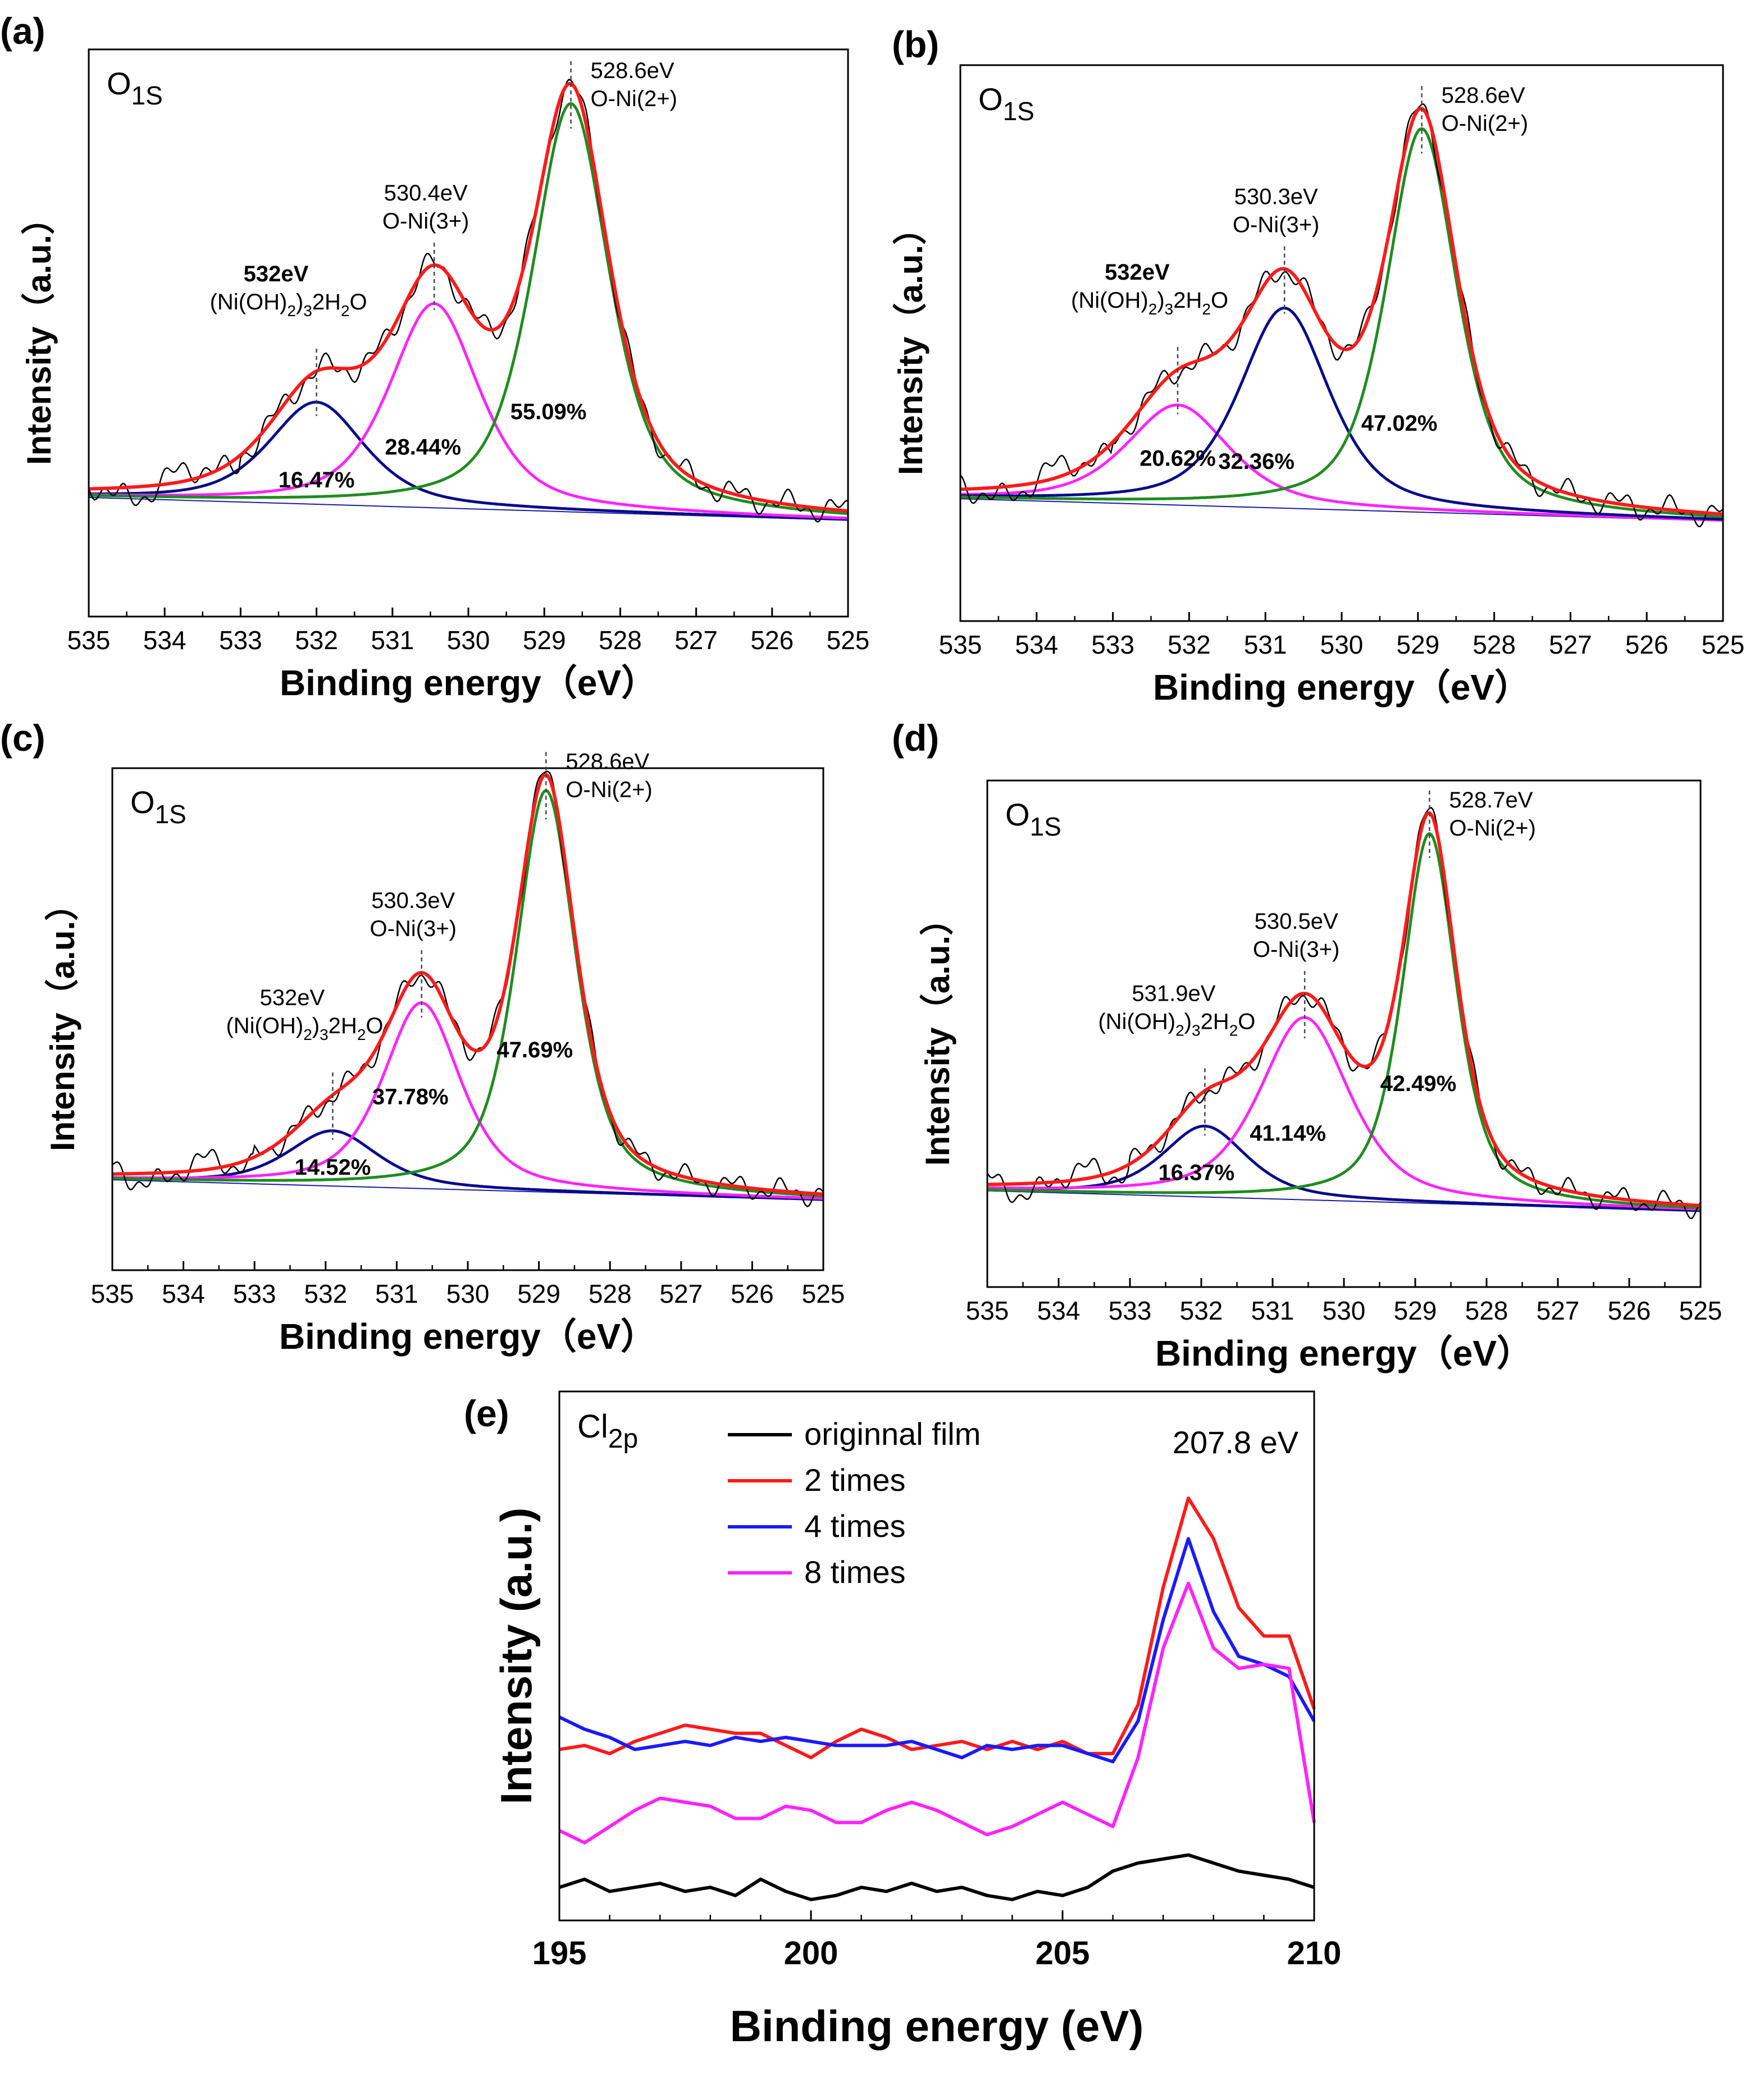 The width and height of the screenshot is (1764, 2099). I want to click on peak-species-label: O-Ni(3+), so click(413, 928).